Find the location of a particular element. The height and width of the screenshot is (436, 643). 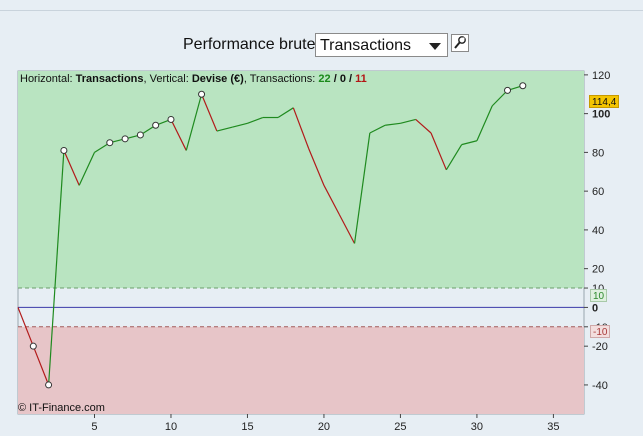

lower-band-badge: -10 is located at coordinates (600, 331).